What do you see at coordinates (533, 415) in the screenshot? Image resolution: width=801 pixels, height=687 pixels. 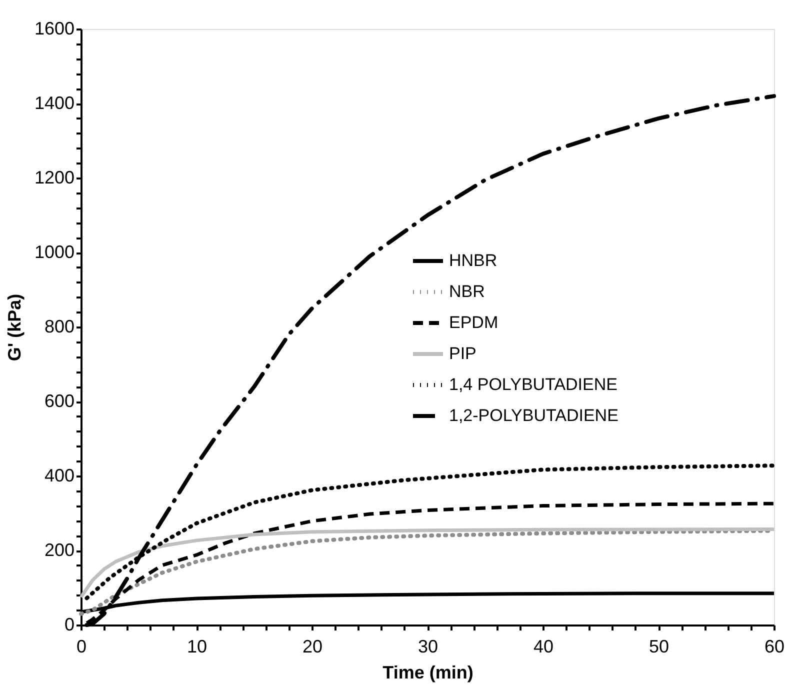 I see `legend-label: 1,2-POLYBUTADIENE` at bounding box center [533, 415].